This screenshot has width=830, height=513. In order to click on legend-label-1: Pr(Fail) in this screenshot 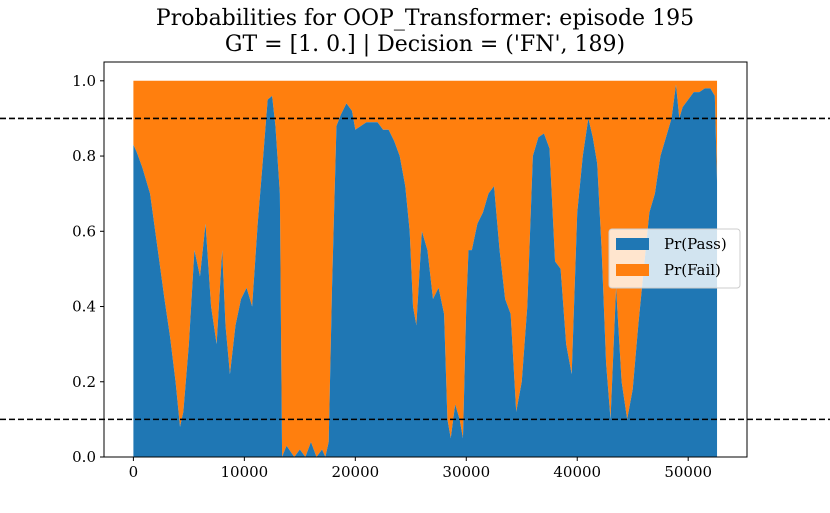, I will do `click(692, 270)`.